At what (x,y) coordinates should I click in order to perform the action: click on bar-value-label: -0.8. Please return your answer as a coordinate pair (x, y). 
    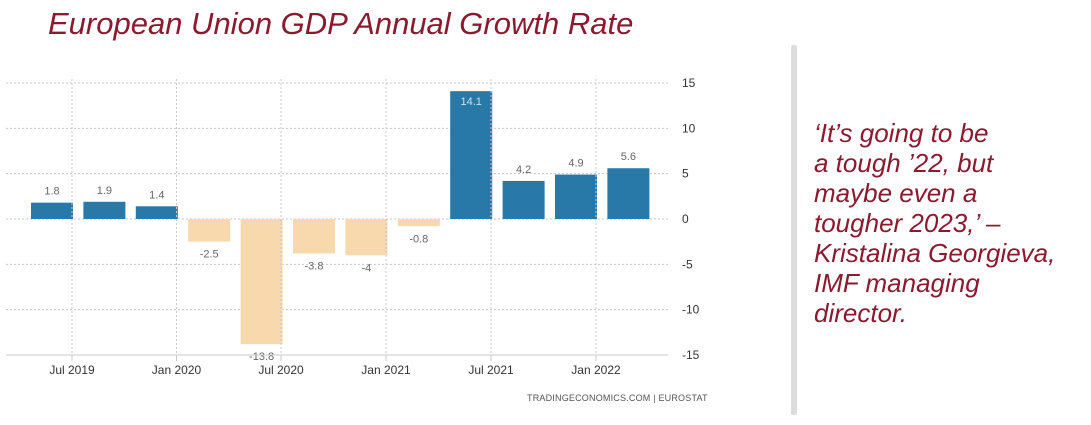
    Looking at the image, I should click on (418, 239).